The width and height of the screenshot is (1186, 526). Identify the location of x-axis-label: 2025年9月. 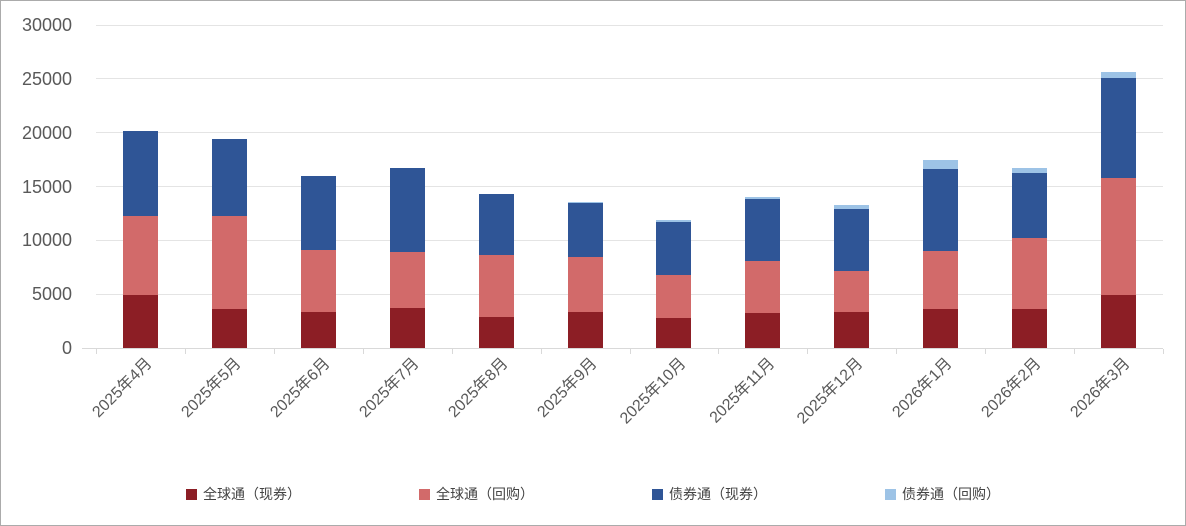
(567, 388).